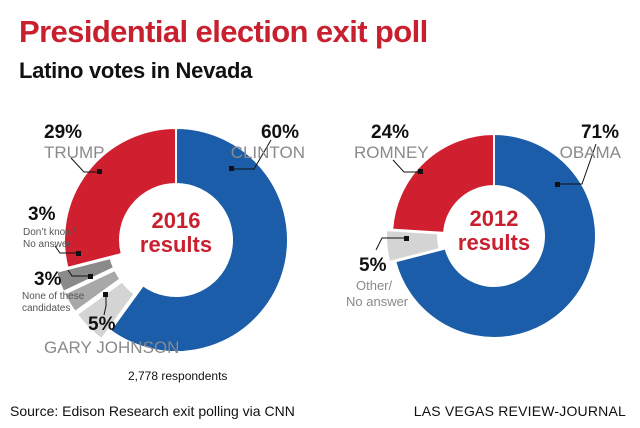 The height and width of the screenshot is (428, 640). What do you see at coordinates (48, 279) in the screenshot?
I see `data-label-none-pct: 3%` at bounding box center [48, 279].